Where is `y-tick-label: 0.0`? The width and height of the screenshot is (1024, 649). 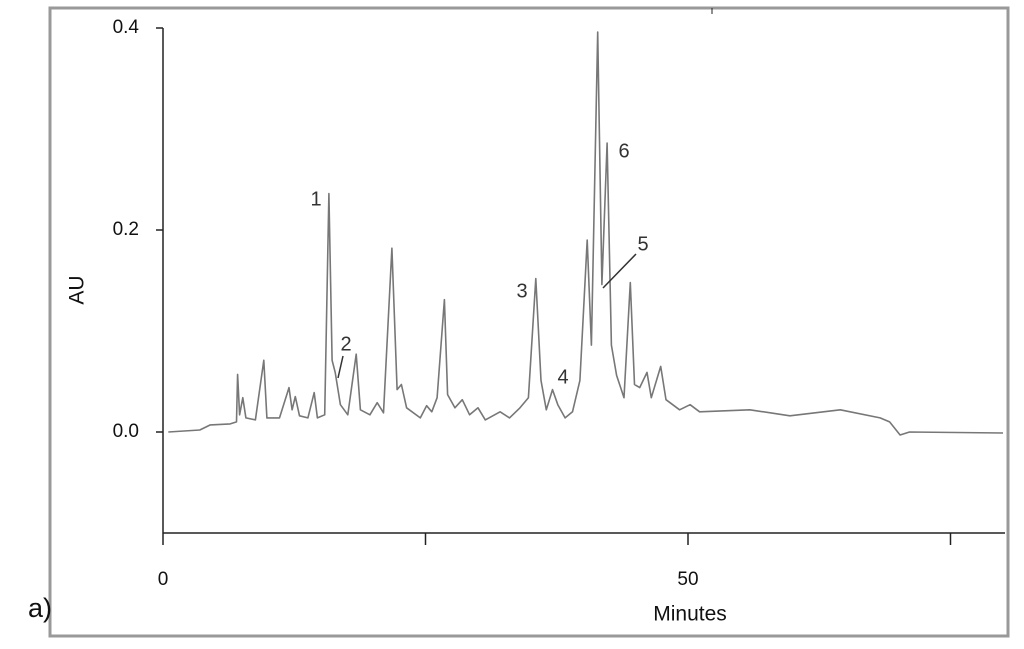
y-tick-label: 0.0 is located at coordinates (126, 431).